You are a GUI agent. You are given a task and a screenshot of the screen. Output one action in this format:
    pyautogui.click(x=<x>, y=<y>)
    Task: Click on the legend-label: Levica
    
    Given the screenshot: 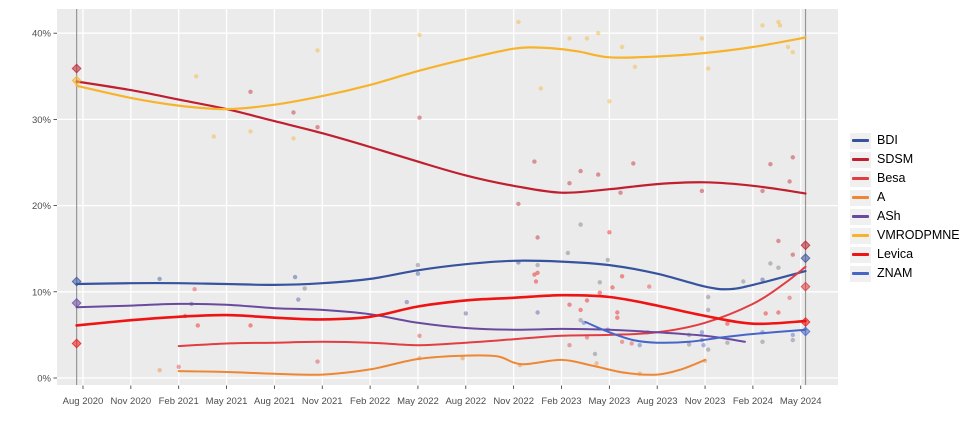 What is the action you would take?
    pyautogui.click(x=895, y=254)
    